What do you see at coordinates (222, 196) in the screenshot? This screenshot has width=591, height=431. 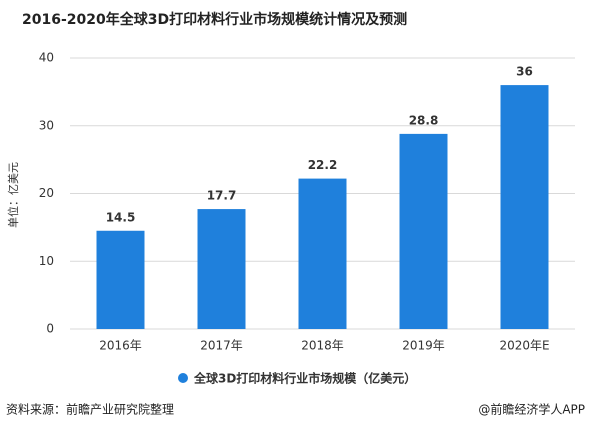 I see `data-label: 17.7` at bounding box center [222, 196].